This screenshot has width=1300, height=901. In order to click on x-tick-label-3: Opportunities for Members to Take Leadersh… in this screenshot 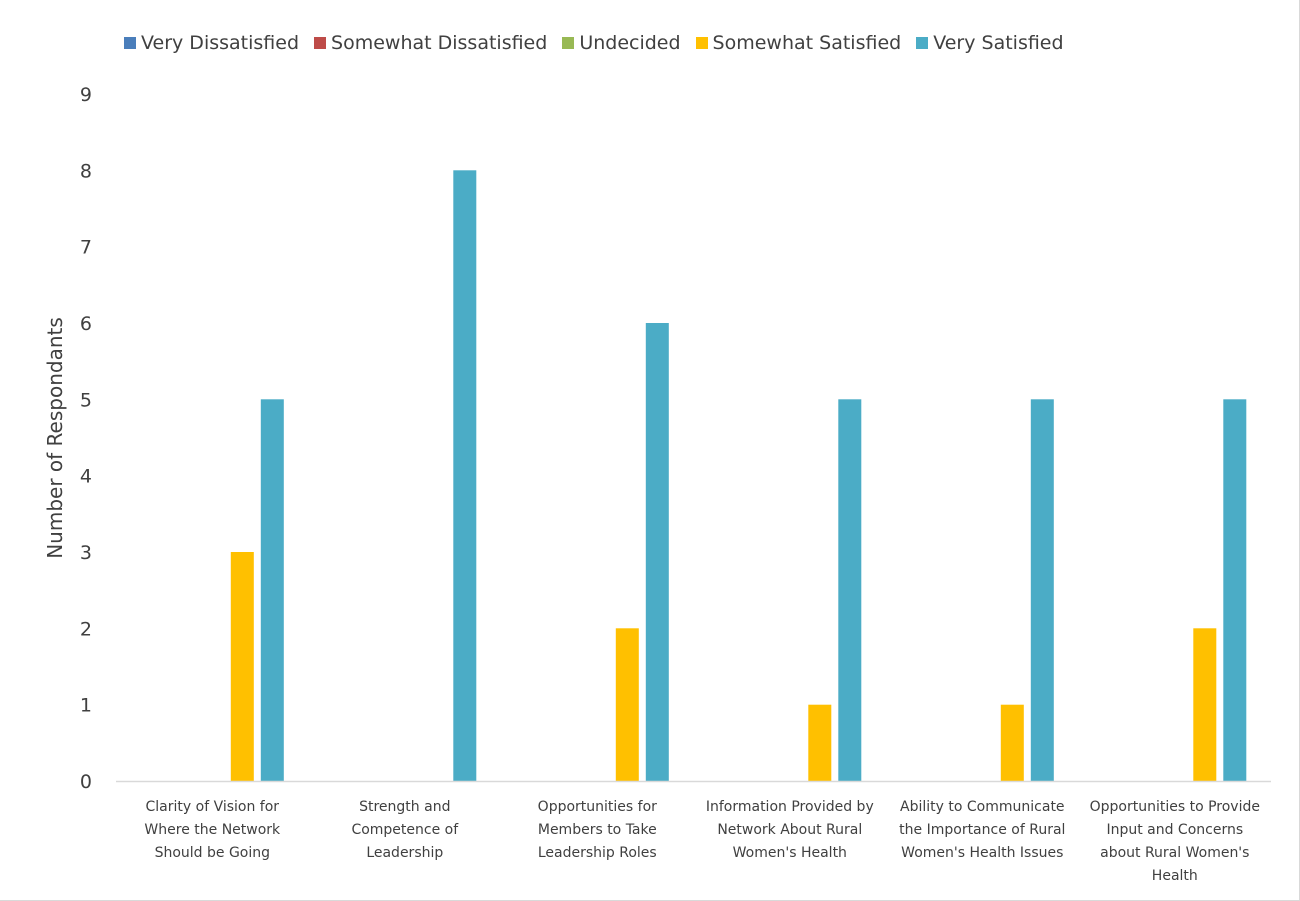, I will do `click(597, 830)`.